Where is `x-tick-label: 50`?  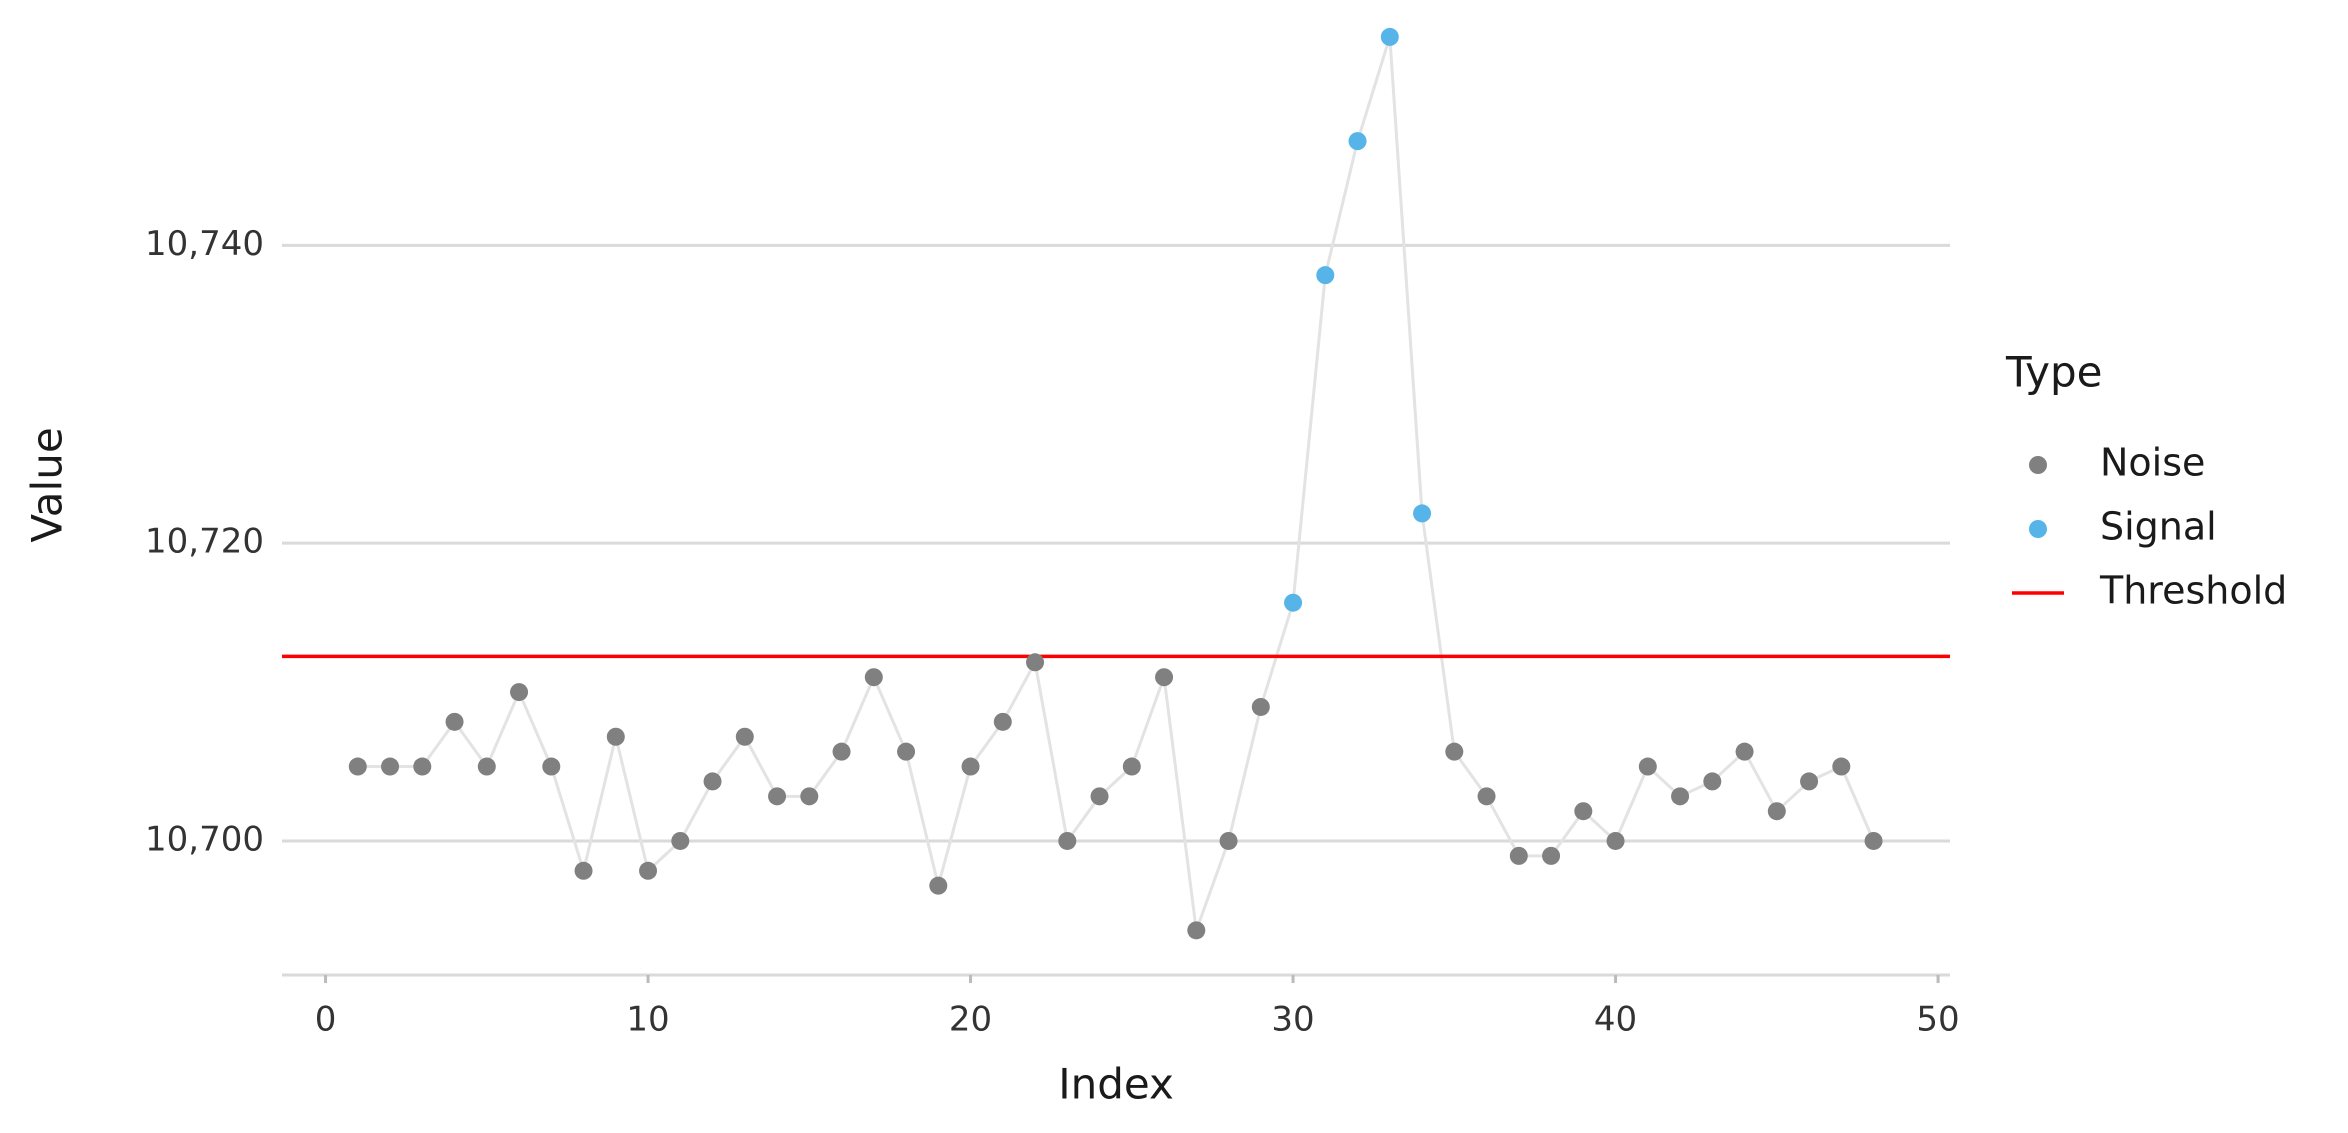 x-tick-label: 50 is located at coordinates (1937, 1020).